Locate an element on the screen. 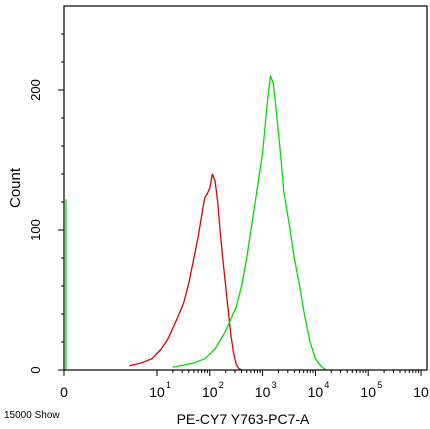 This screenshot has width=430, height=429. x-axis-label: PE-CY7 Y763-PC7-A is located at coordinates (243, 419).